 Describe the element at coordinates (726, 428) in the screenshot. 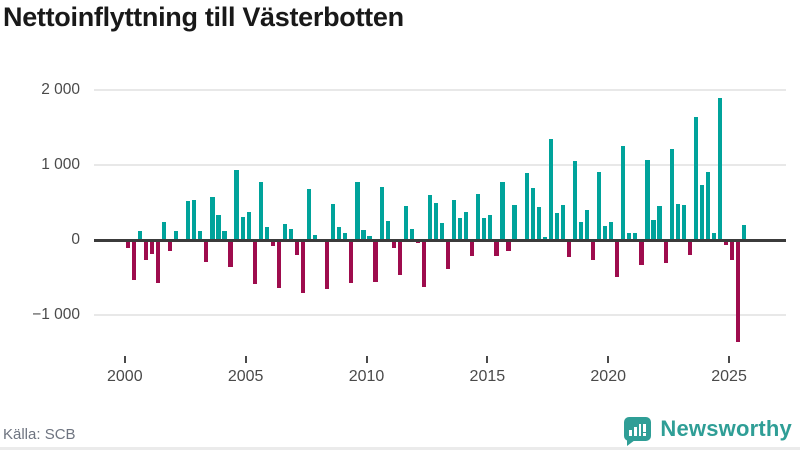

I see `newsworthy-wordmark: Newsworthy` at that location.